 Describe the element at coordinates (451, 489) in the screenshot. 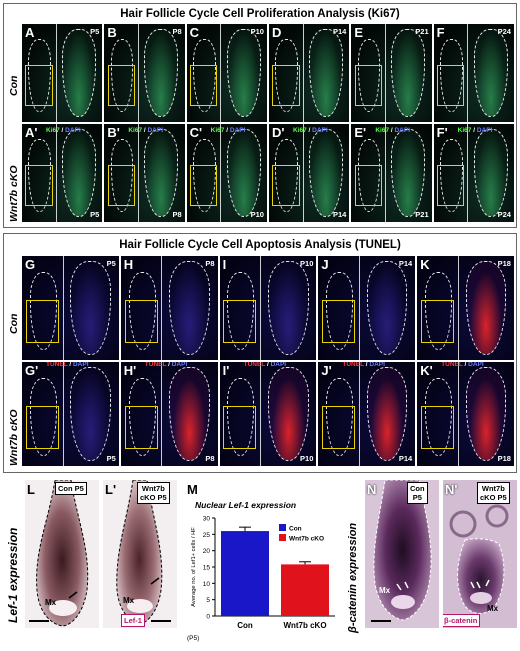

I see `panel-N2-letter: N'` at that location.